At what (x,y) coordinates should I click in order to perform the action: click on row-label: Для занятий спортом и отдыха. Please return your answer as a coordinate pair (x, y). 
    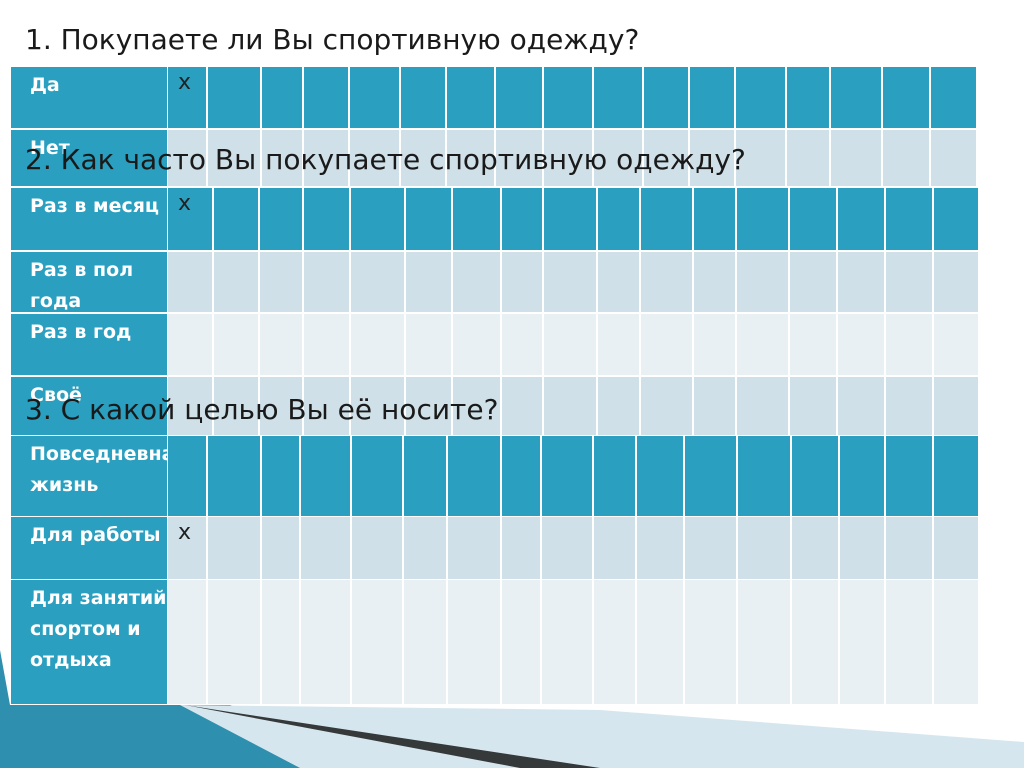
    Looking at the image, I should click on (89, 642).